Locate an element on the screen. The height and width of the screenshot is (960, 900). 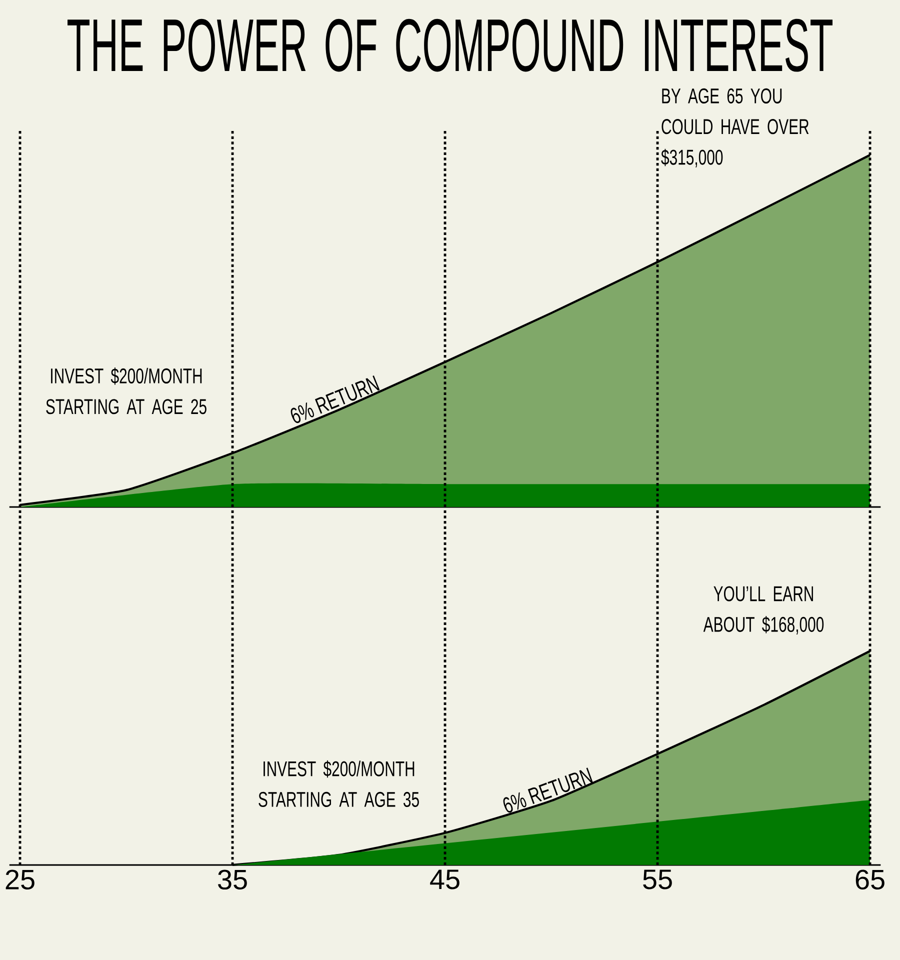
annotation: 6% RETURN is located at coordinates (548, 790).